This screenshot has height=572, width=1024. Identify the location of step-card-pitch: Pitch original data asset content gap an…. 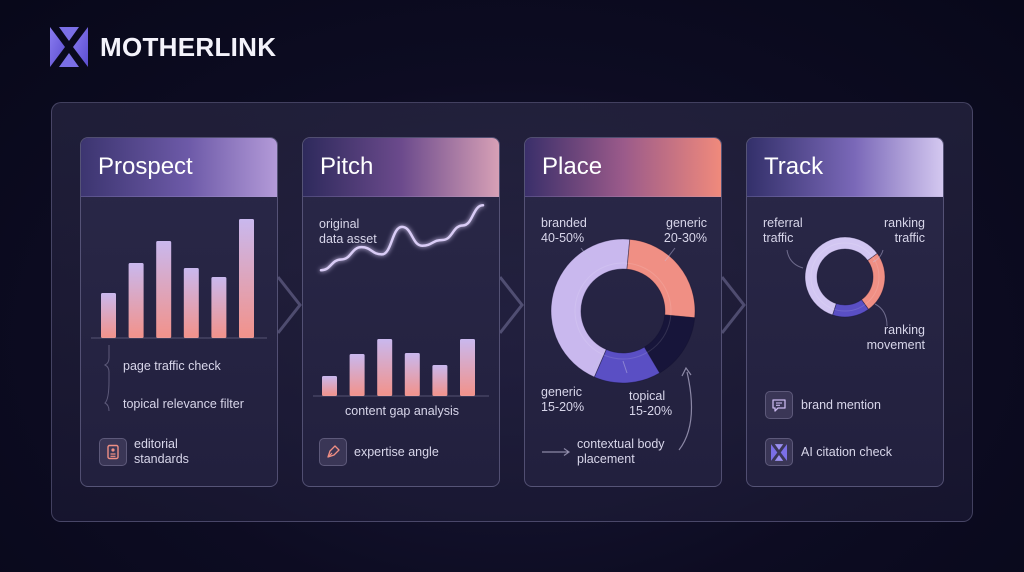
(401, 312).